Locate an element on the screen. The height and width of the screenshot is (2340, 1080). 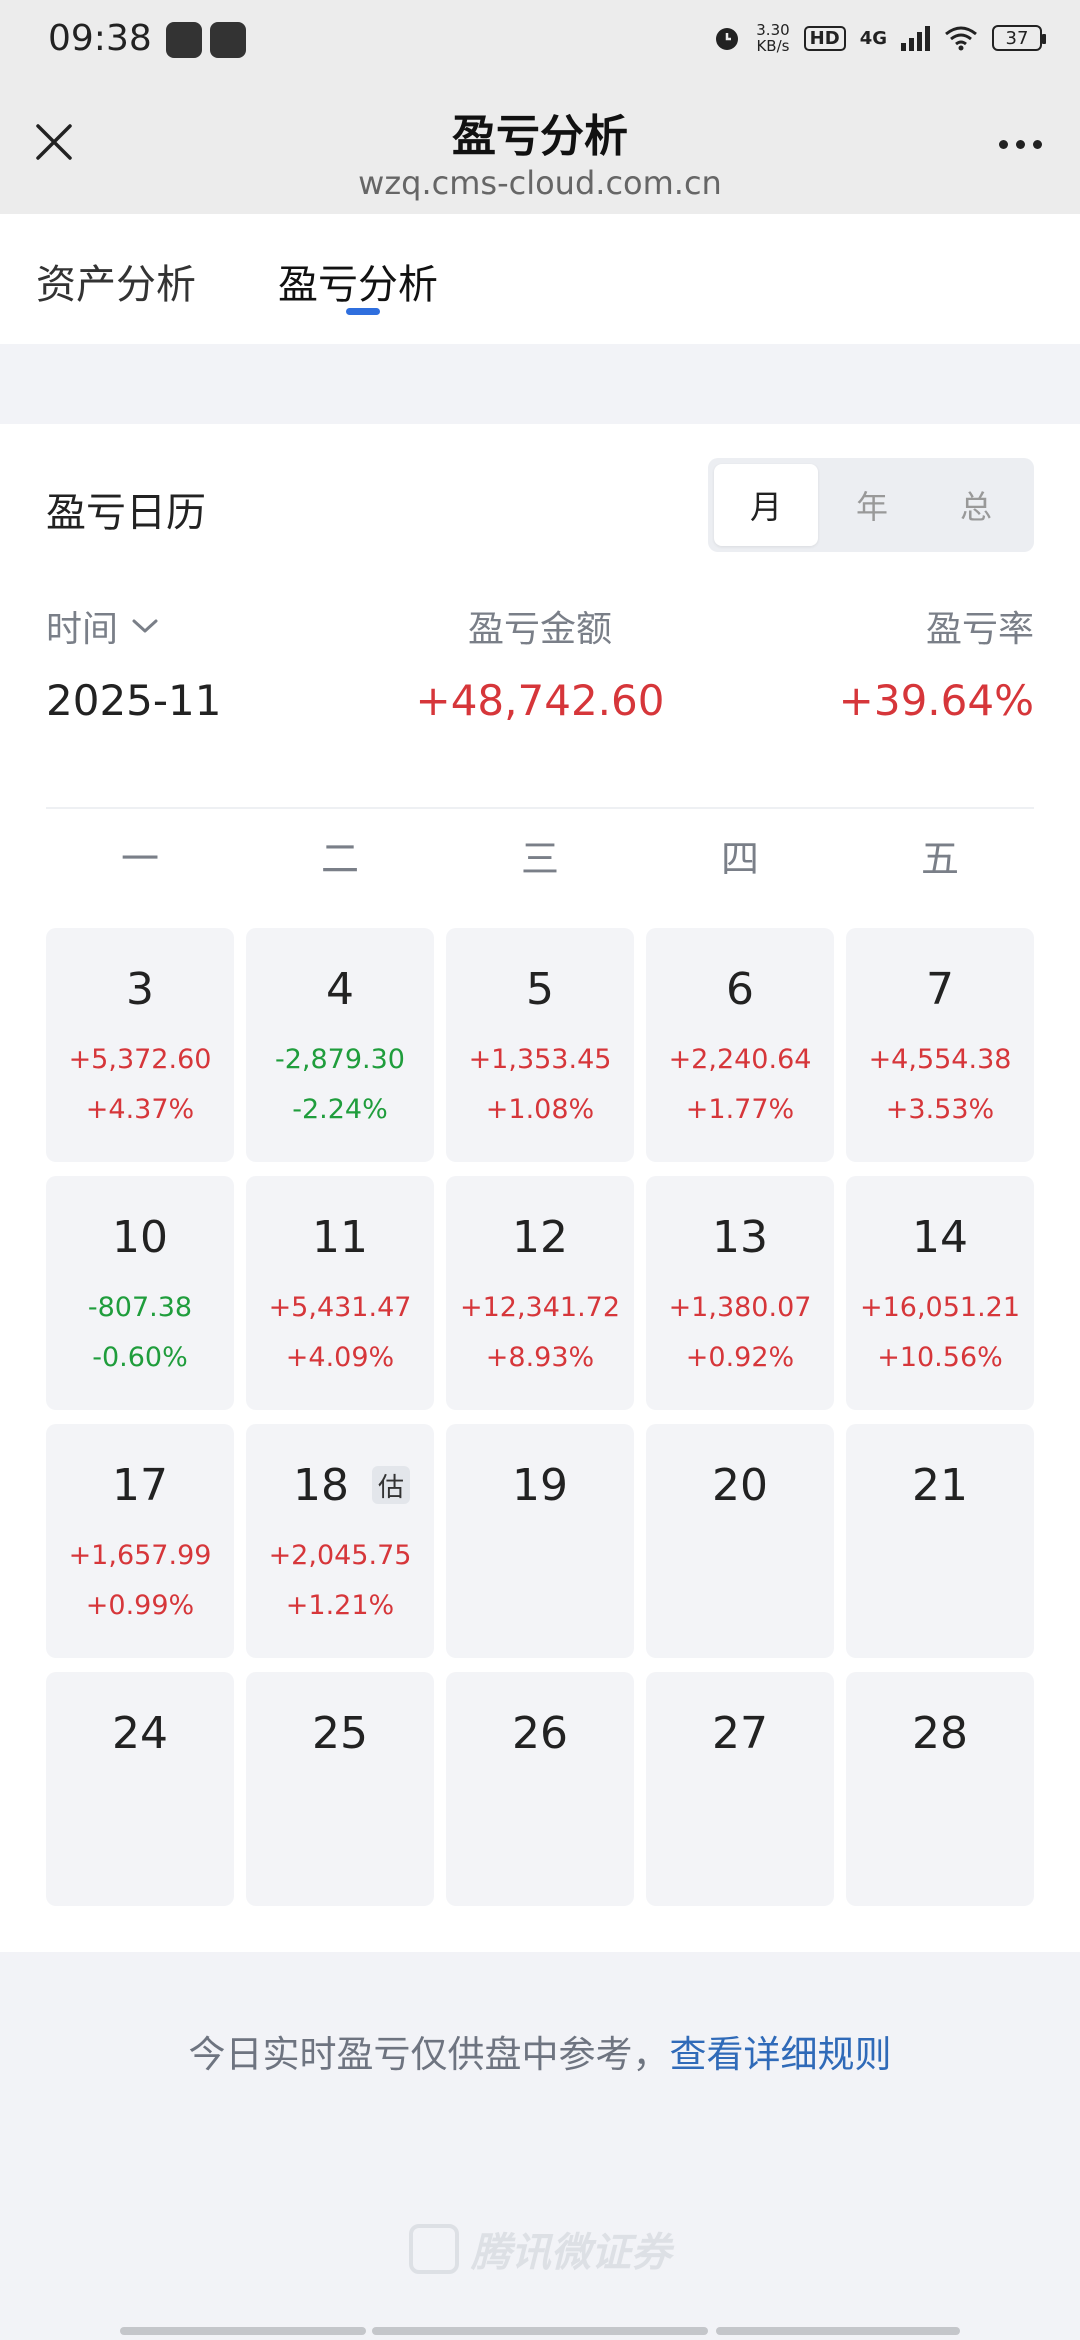
hd-badge: HD is located at coordinates (824, 38).